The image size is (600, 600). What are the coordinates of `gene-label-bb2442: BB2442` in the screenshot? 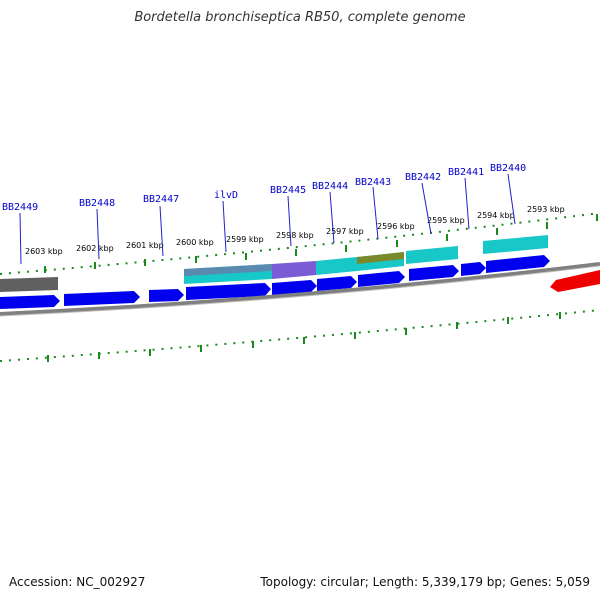 It's located at (423, 177).